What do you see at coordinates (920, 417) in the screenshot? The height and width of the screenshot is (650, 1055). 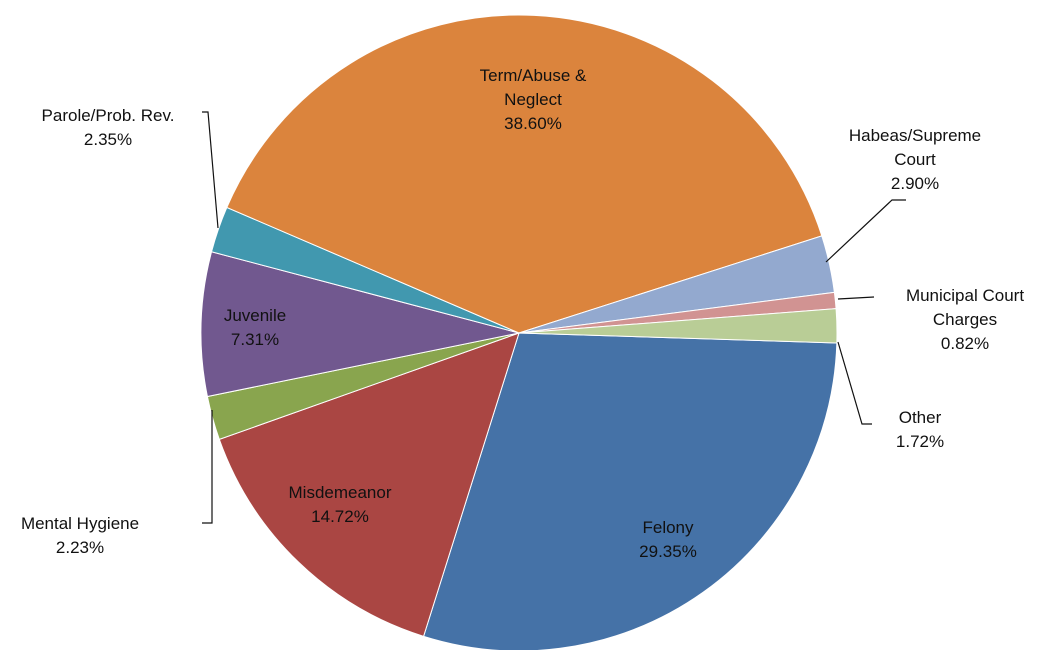 I see `category-label: Other` at bounding box center [920, 417].